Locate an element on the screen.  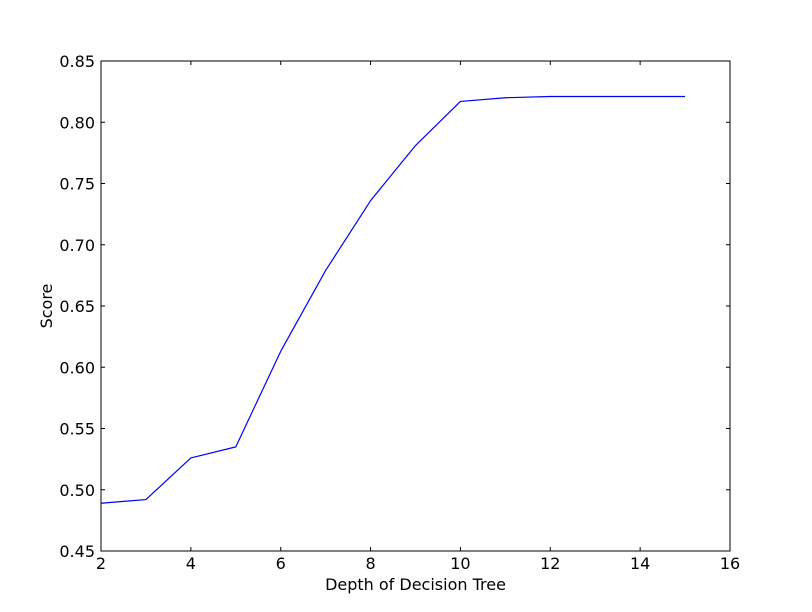
x-tick-label: 4 is located at coordinates (191, 563).